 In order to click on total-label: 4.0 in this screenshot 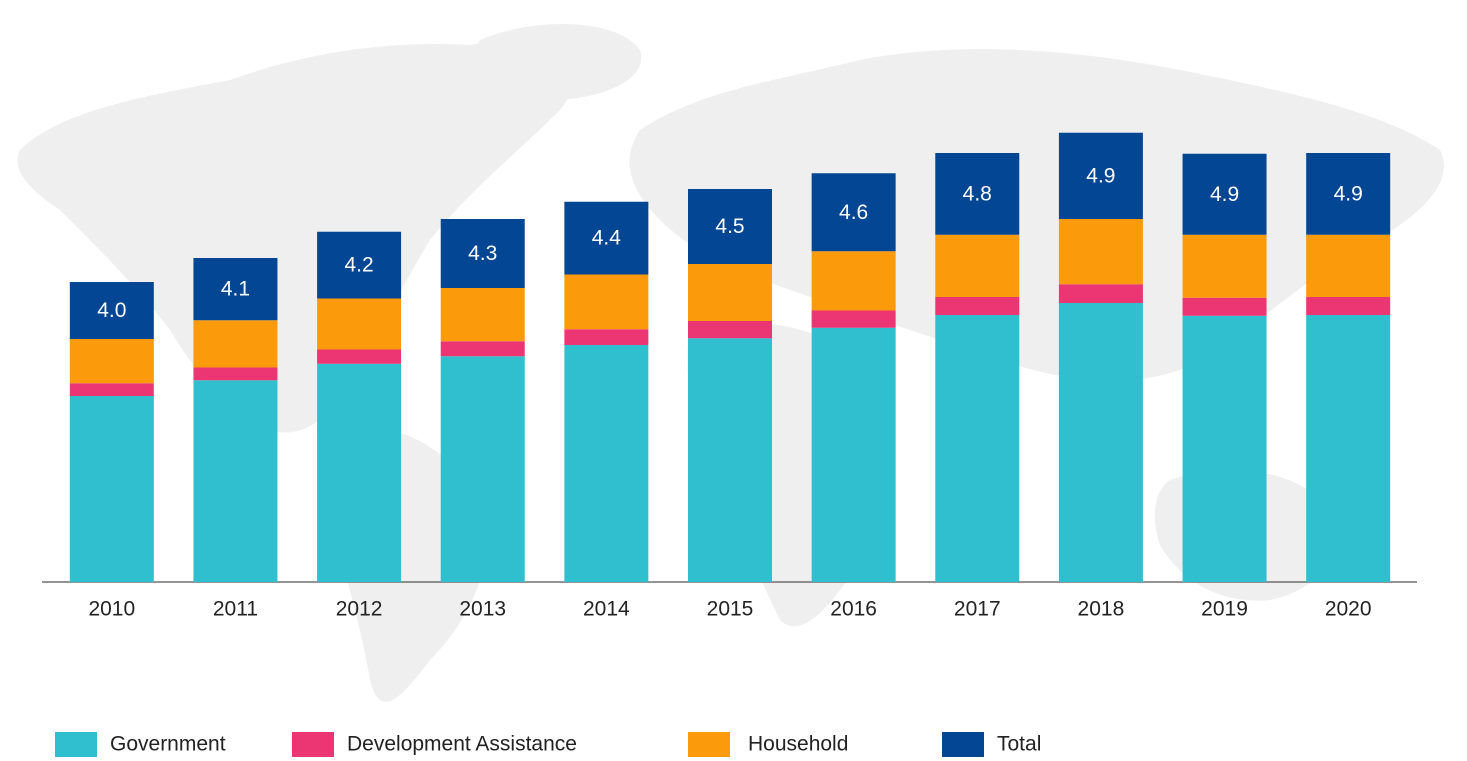, I will do `click(111, 310)`.